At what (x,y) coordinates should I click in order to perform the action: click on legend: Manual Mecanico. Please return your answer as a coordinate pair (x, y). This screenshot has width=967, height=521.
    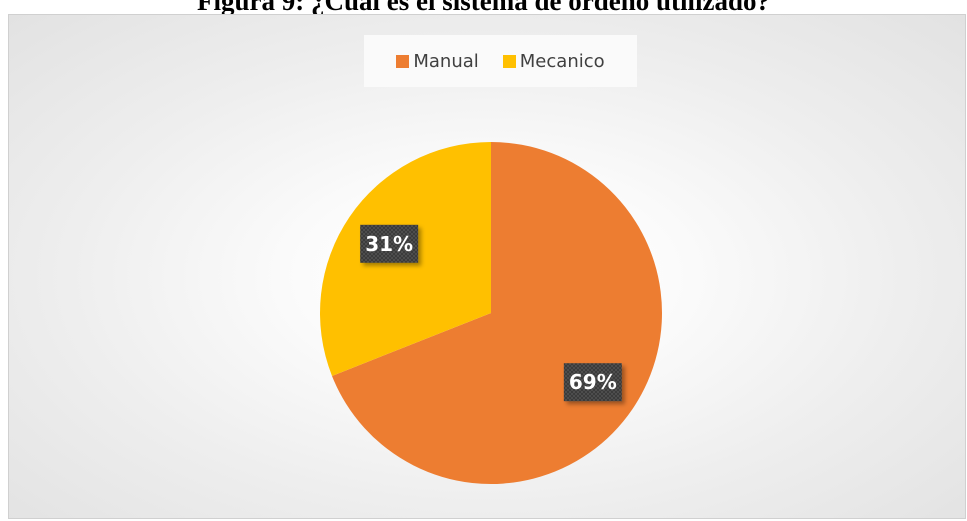
    Looking at the image, I should click on (500, 61).